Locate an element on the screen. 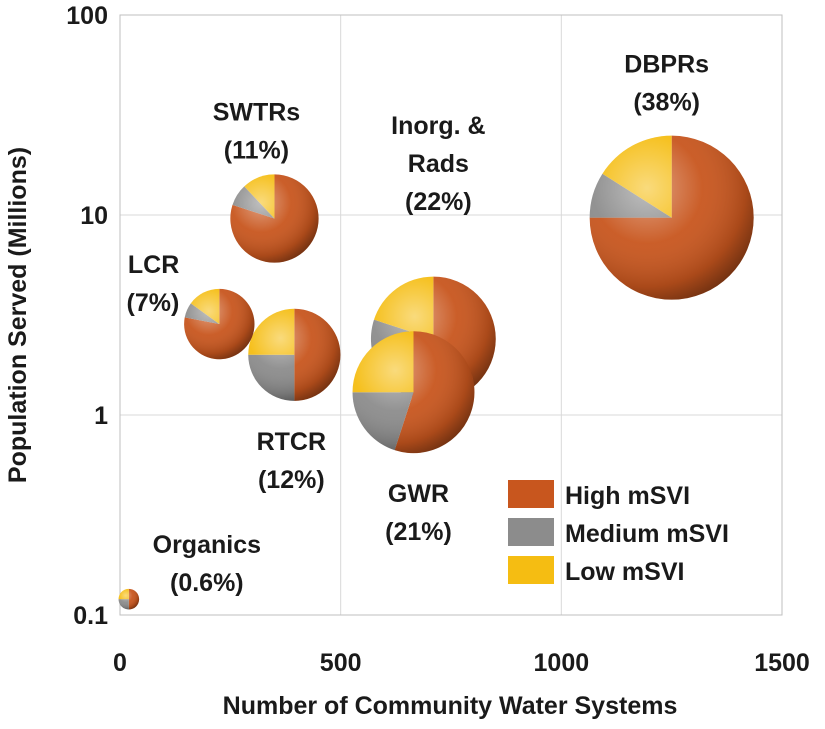  label-gwr: GWR (21%) is located at coordinates (418, 513).